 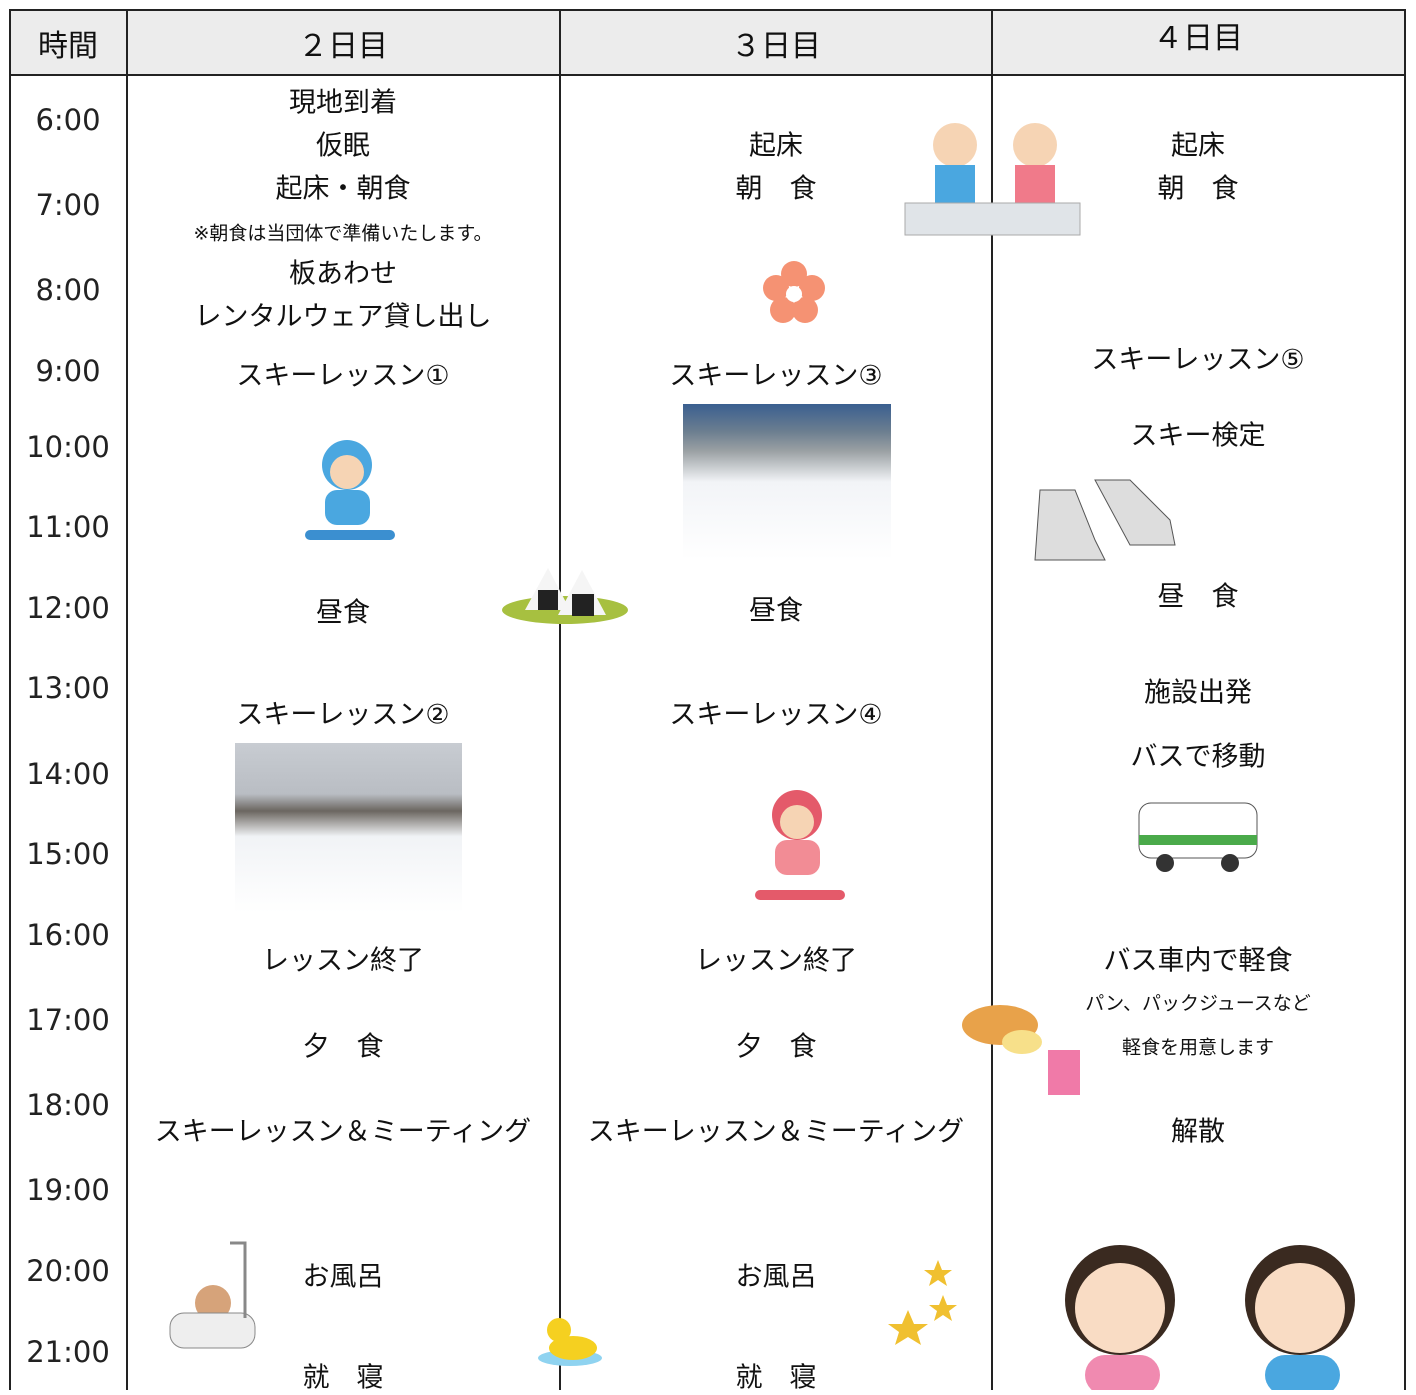 What do you see at coordinates (68, 1190) in the screenshot?
I see `time-label: 19:00` at bounding box center [68, 1190].